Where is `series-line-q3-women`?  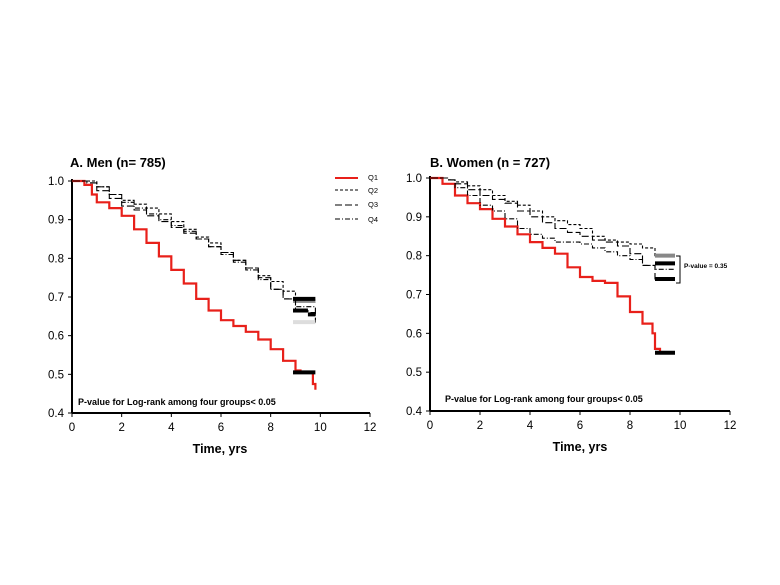 series-line-q3-women is located at coordinates (552, 228).